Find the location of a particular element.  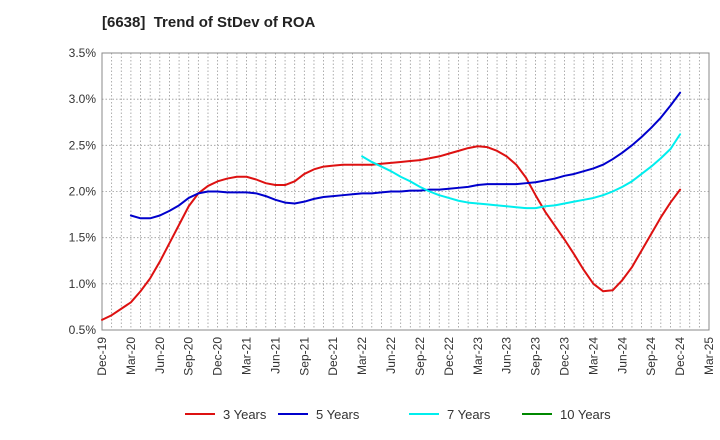

x-tick-label: Mar-24 is located at coordinates (593, 356).